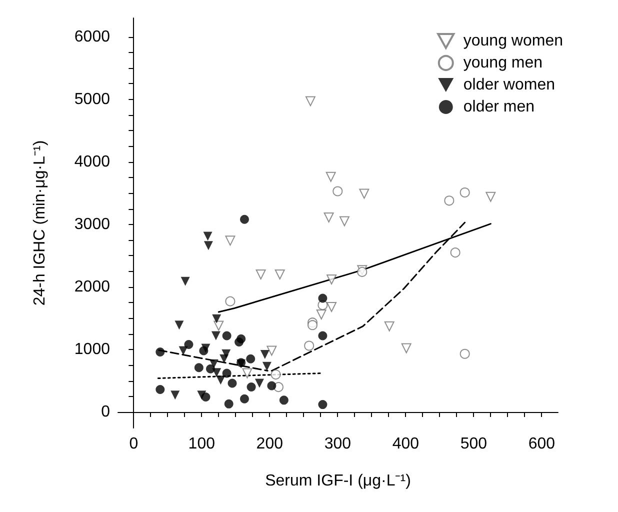  Describe the element at coordinates (92, 349) in the screenshot. I see `y-tick-label: 1000` at that location.